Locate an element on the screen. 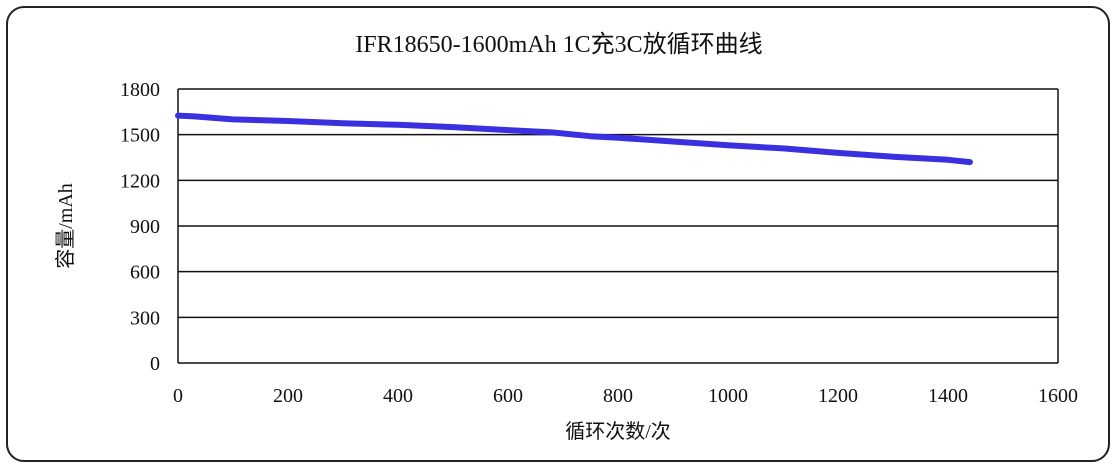 This screenshot has width=1118, height=470. y-tick-label: 300 is located at coordinates (145, 318).